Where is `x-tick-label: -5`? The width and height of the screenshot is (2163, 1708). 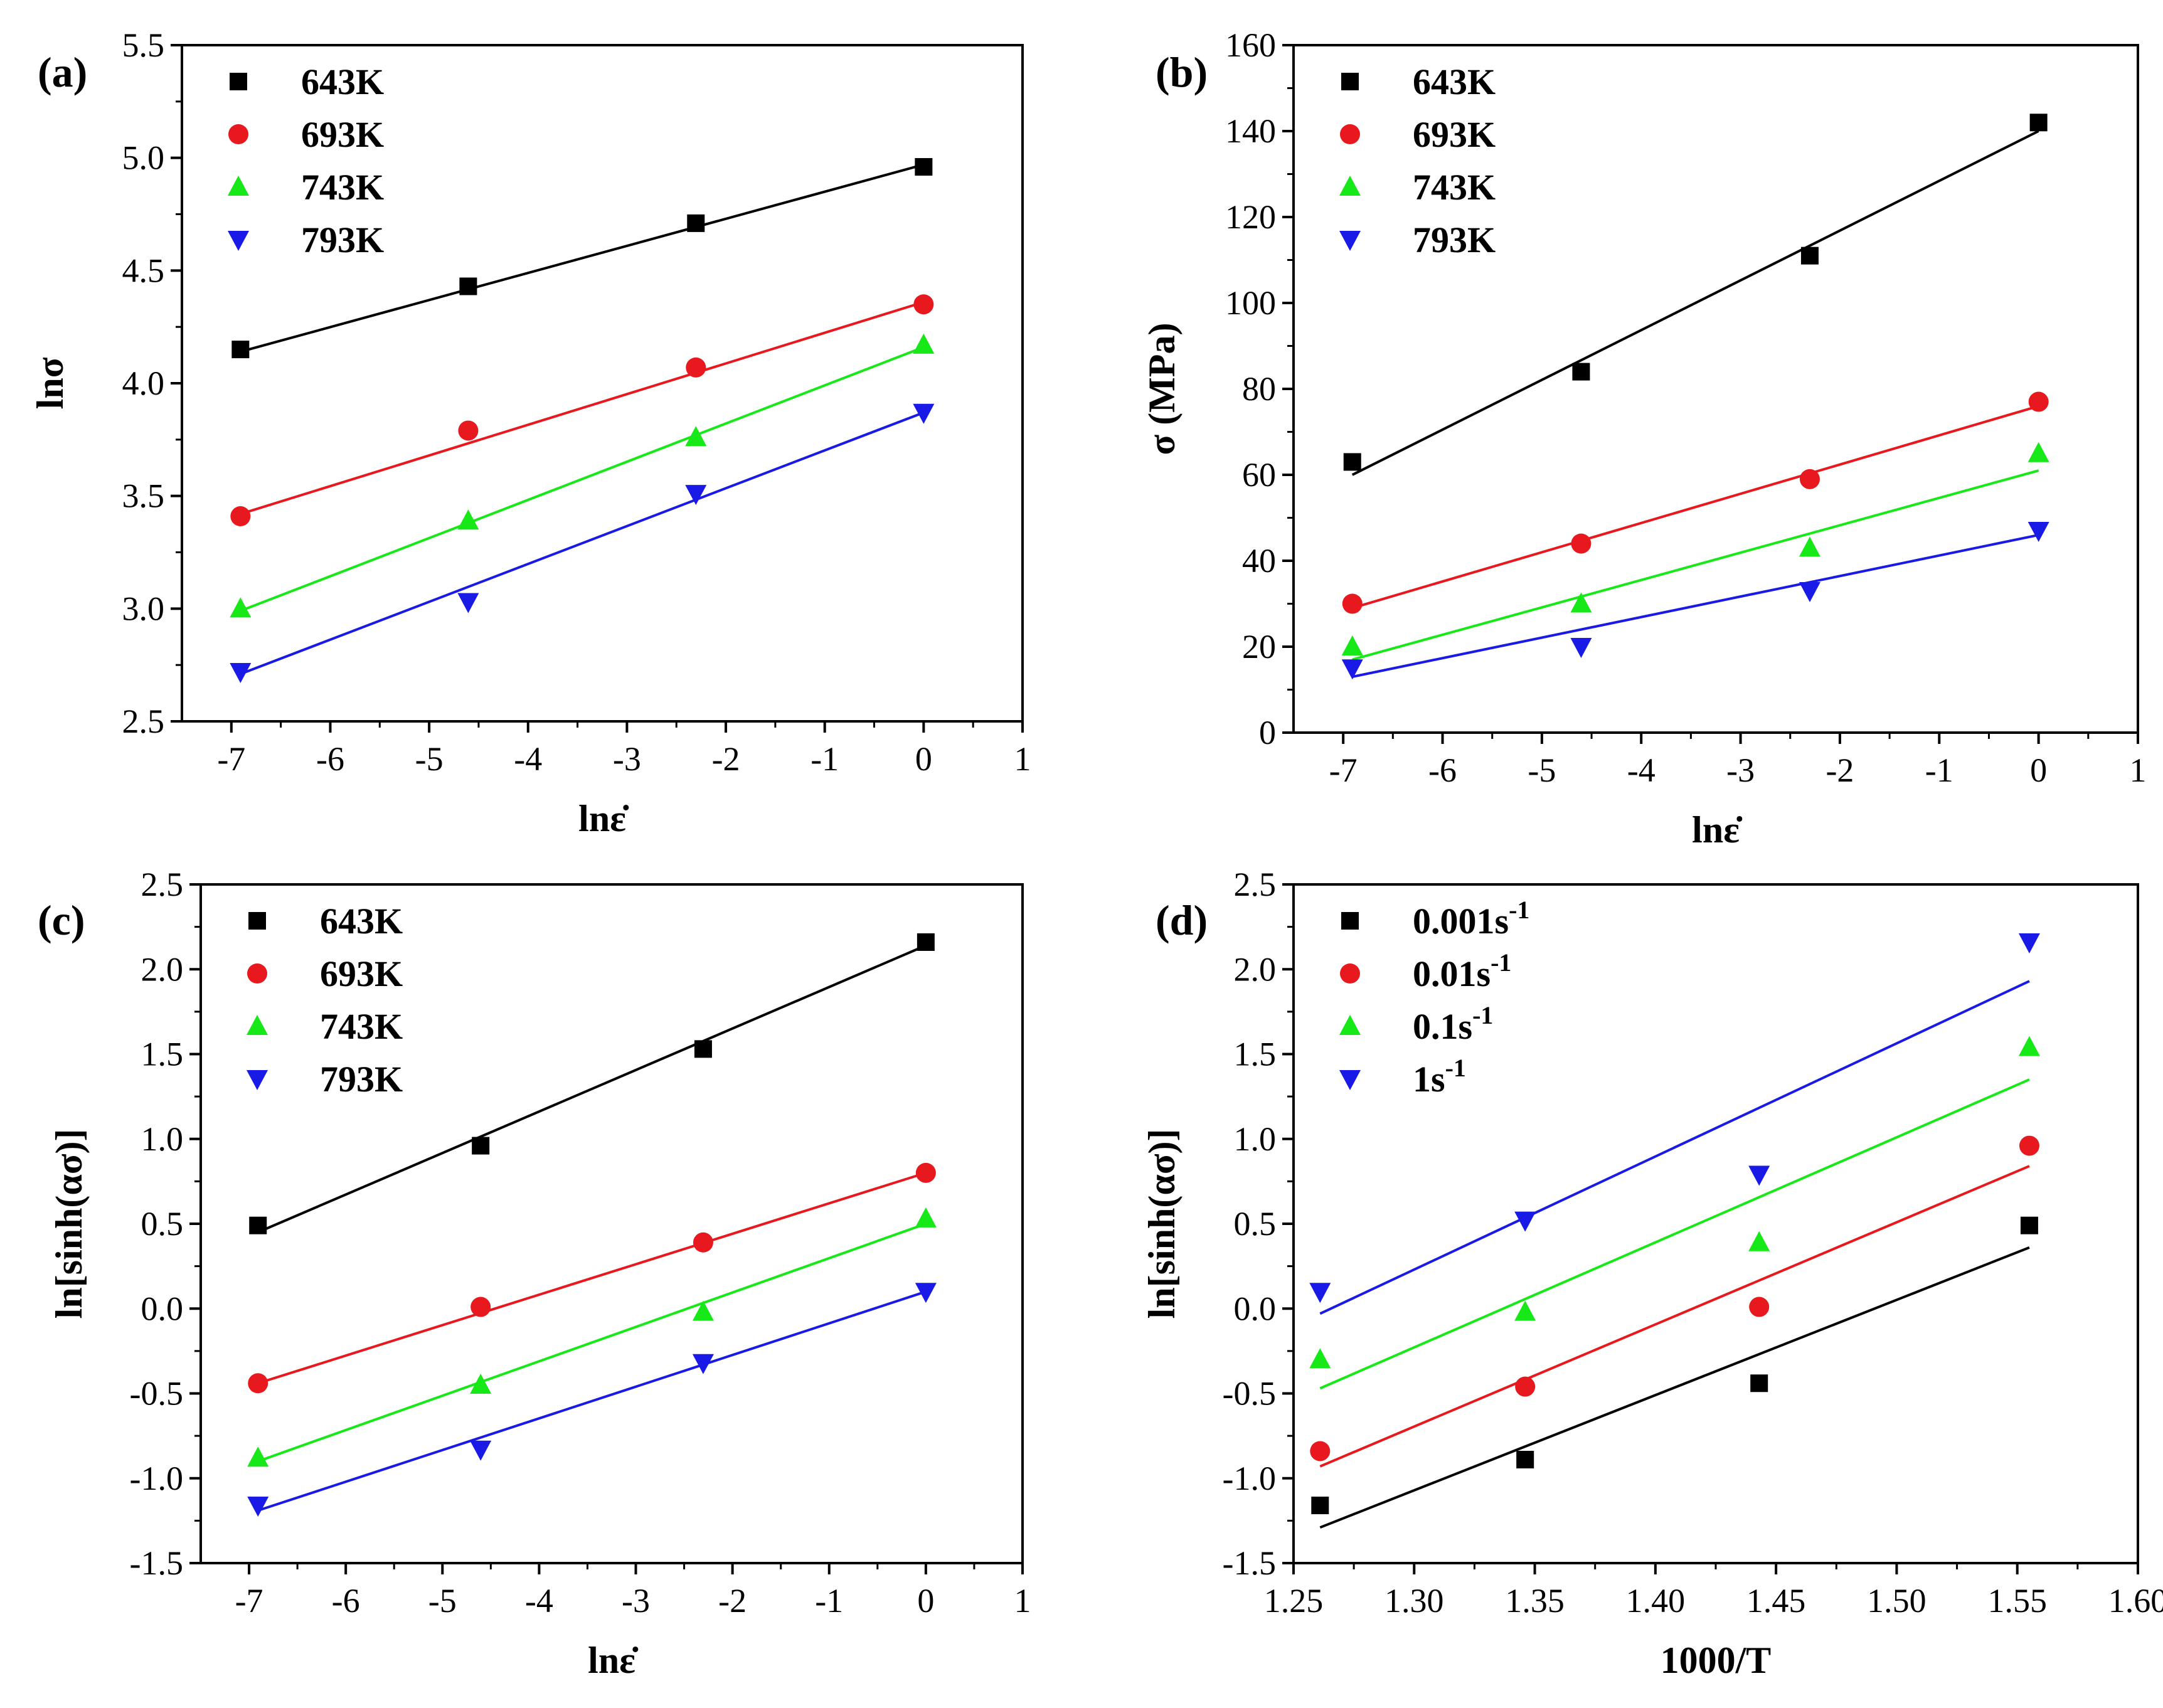
x-tick-label: -5 is located at coordinates (429, 759).